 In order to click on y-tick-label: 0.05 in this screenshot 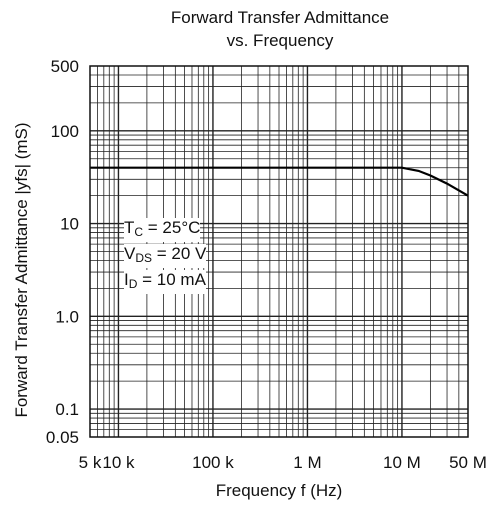, I will do `click(62, 437)`.